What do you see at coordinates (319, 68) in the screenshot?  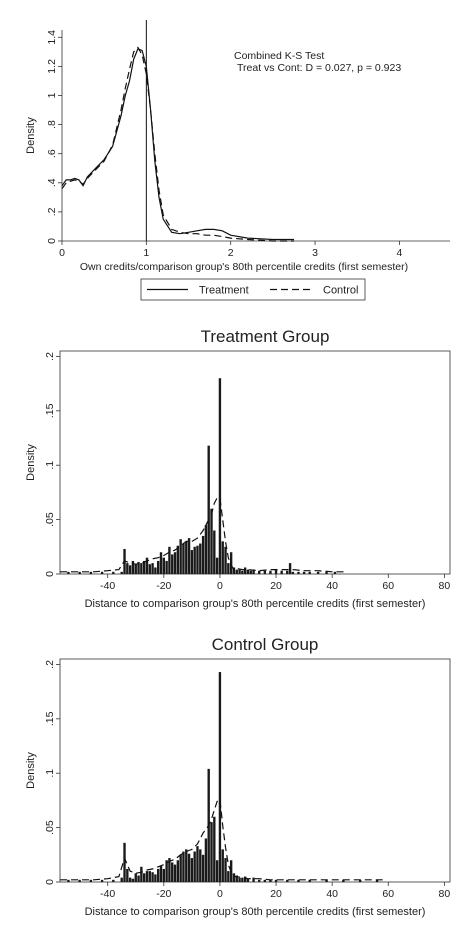 I see `ks-test-result: Treat vs Cont: D = 0.027, p = 0.923` at bounding box center [319, 68].